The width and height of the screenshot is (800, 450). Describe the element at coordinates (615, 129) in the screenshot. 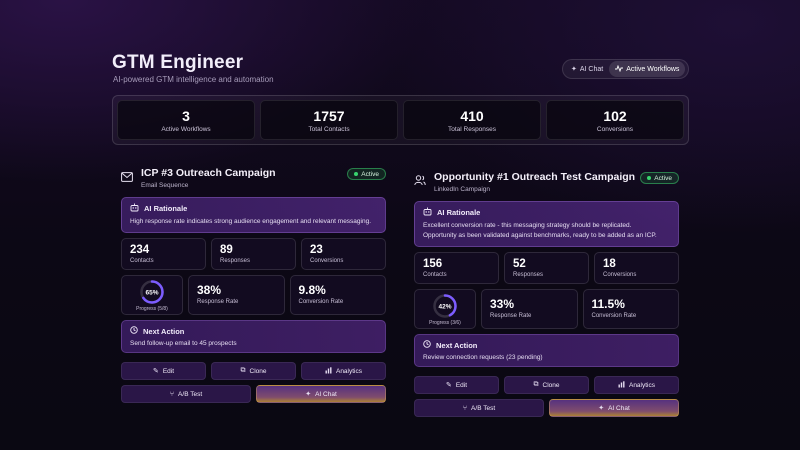

I see `stat-label: Conversions` at that location.